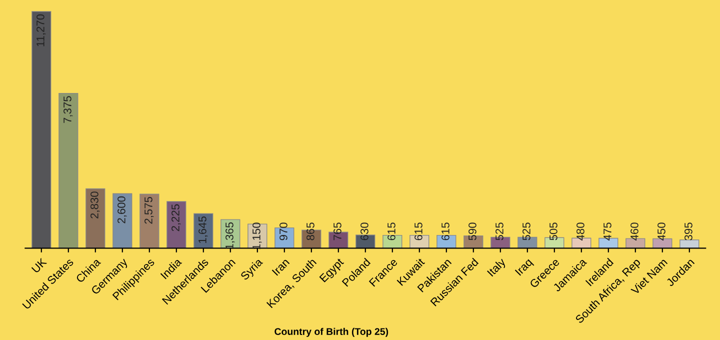  Describe the element at coordinates (608, 231) in the screenshot. I see `data-label: 475` at that location.